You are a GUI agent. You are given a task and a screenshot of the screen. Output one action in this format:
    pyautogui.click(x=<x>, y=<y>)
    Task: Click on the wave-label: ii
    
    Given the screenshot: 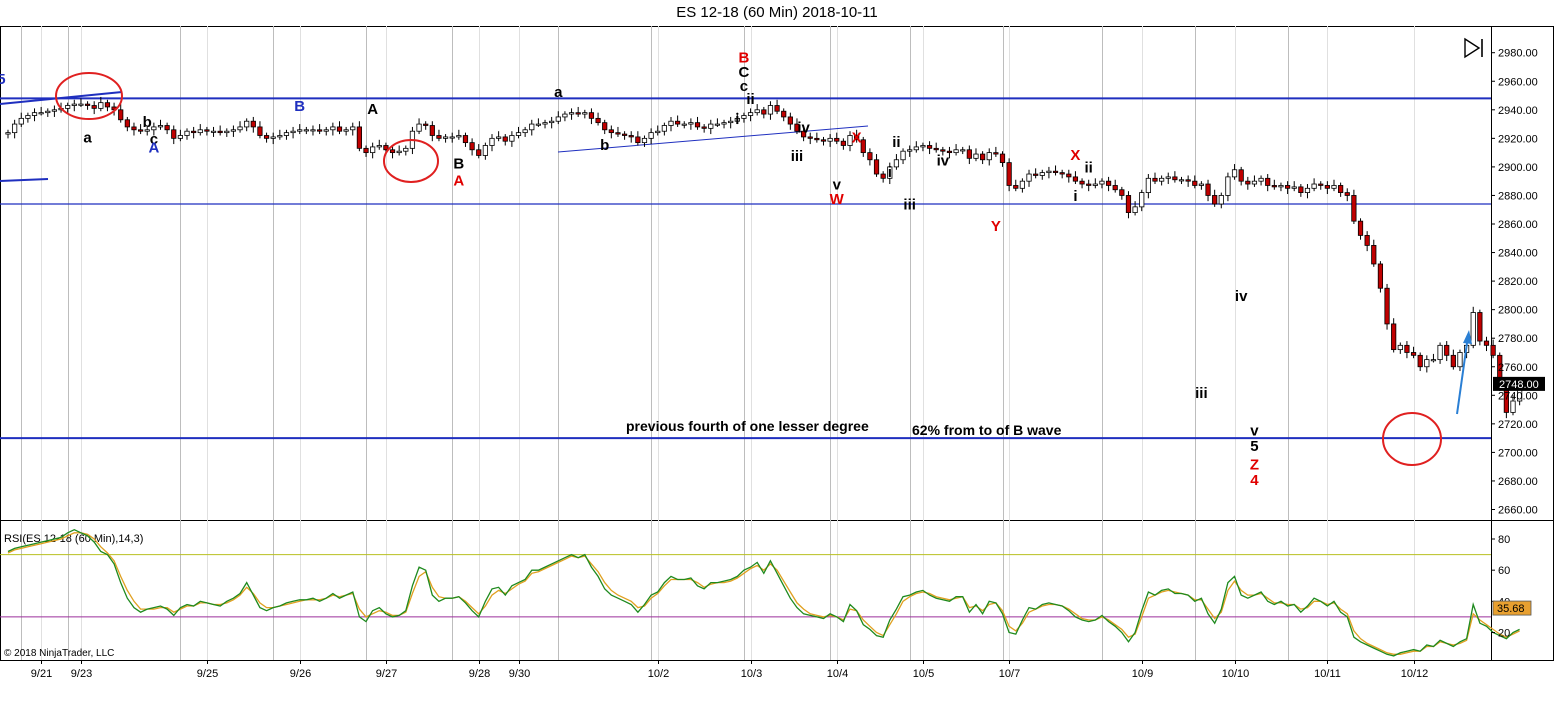 What is the action you would take?
    pyautogui.click(x=1089, y=168)
    